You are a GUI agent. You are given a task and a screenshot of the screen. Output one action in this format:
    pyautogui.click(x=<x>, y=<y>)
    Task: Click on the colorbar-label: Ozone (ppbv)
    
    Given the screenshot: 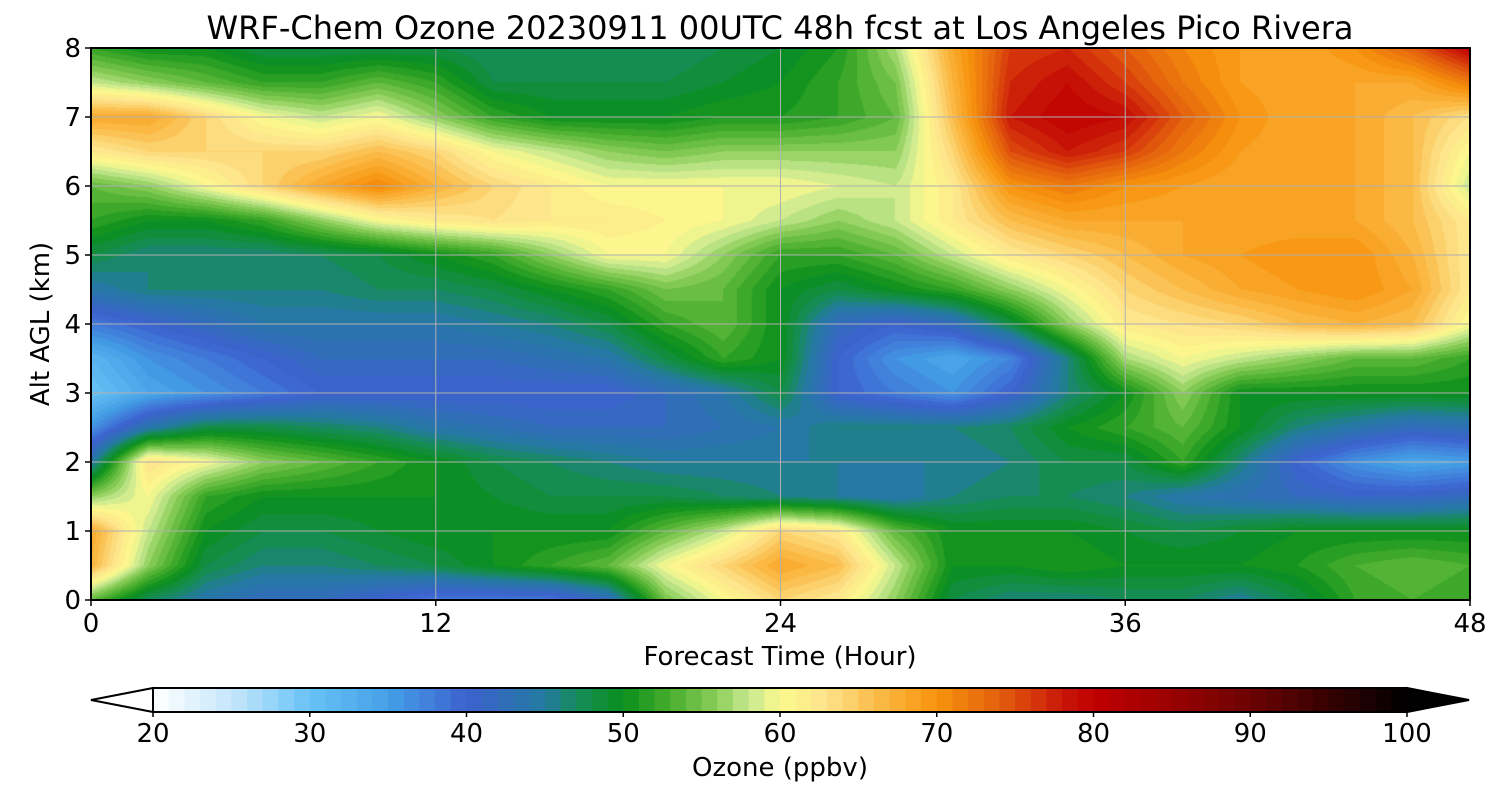 What is the action you would take?
    pyautogui.click(x=780, y=768)
    